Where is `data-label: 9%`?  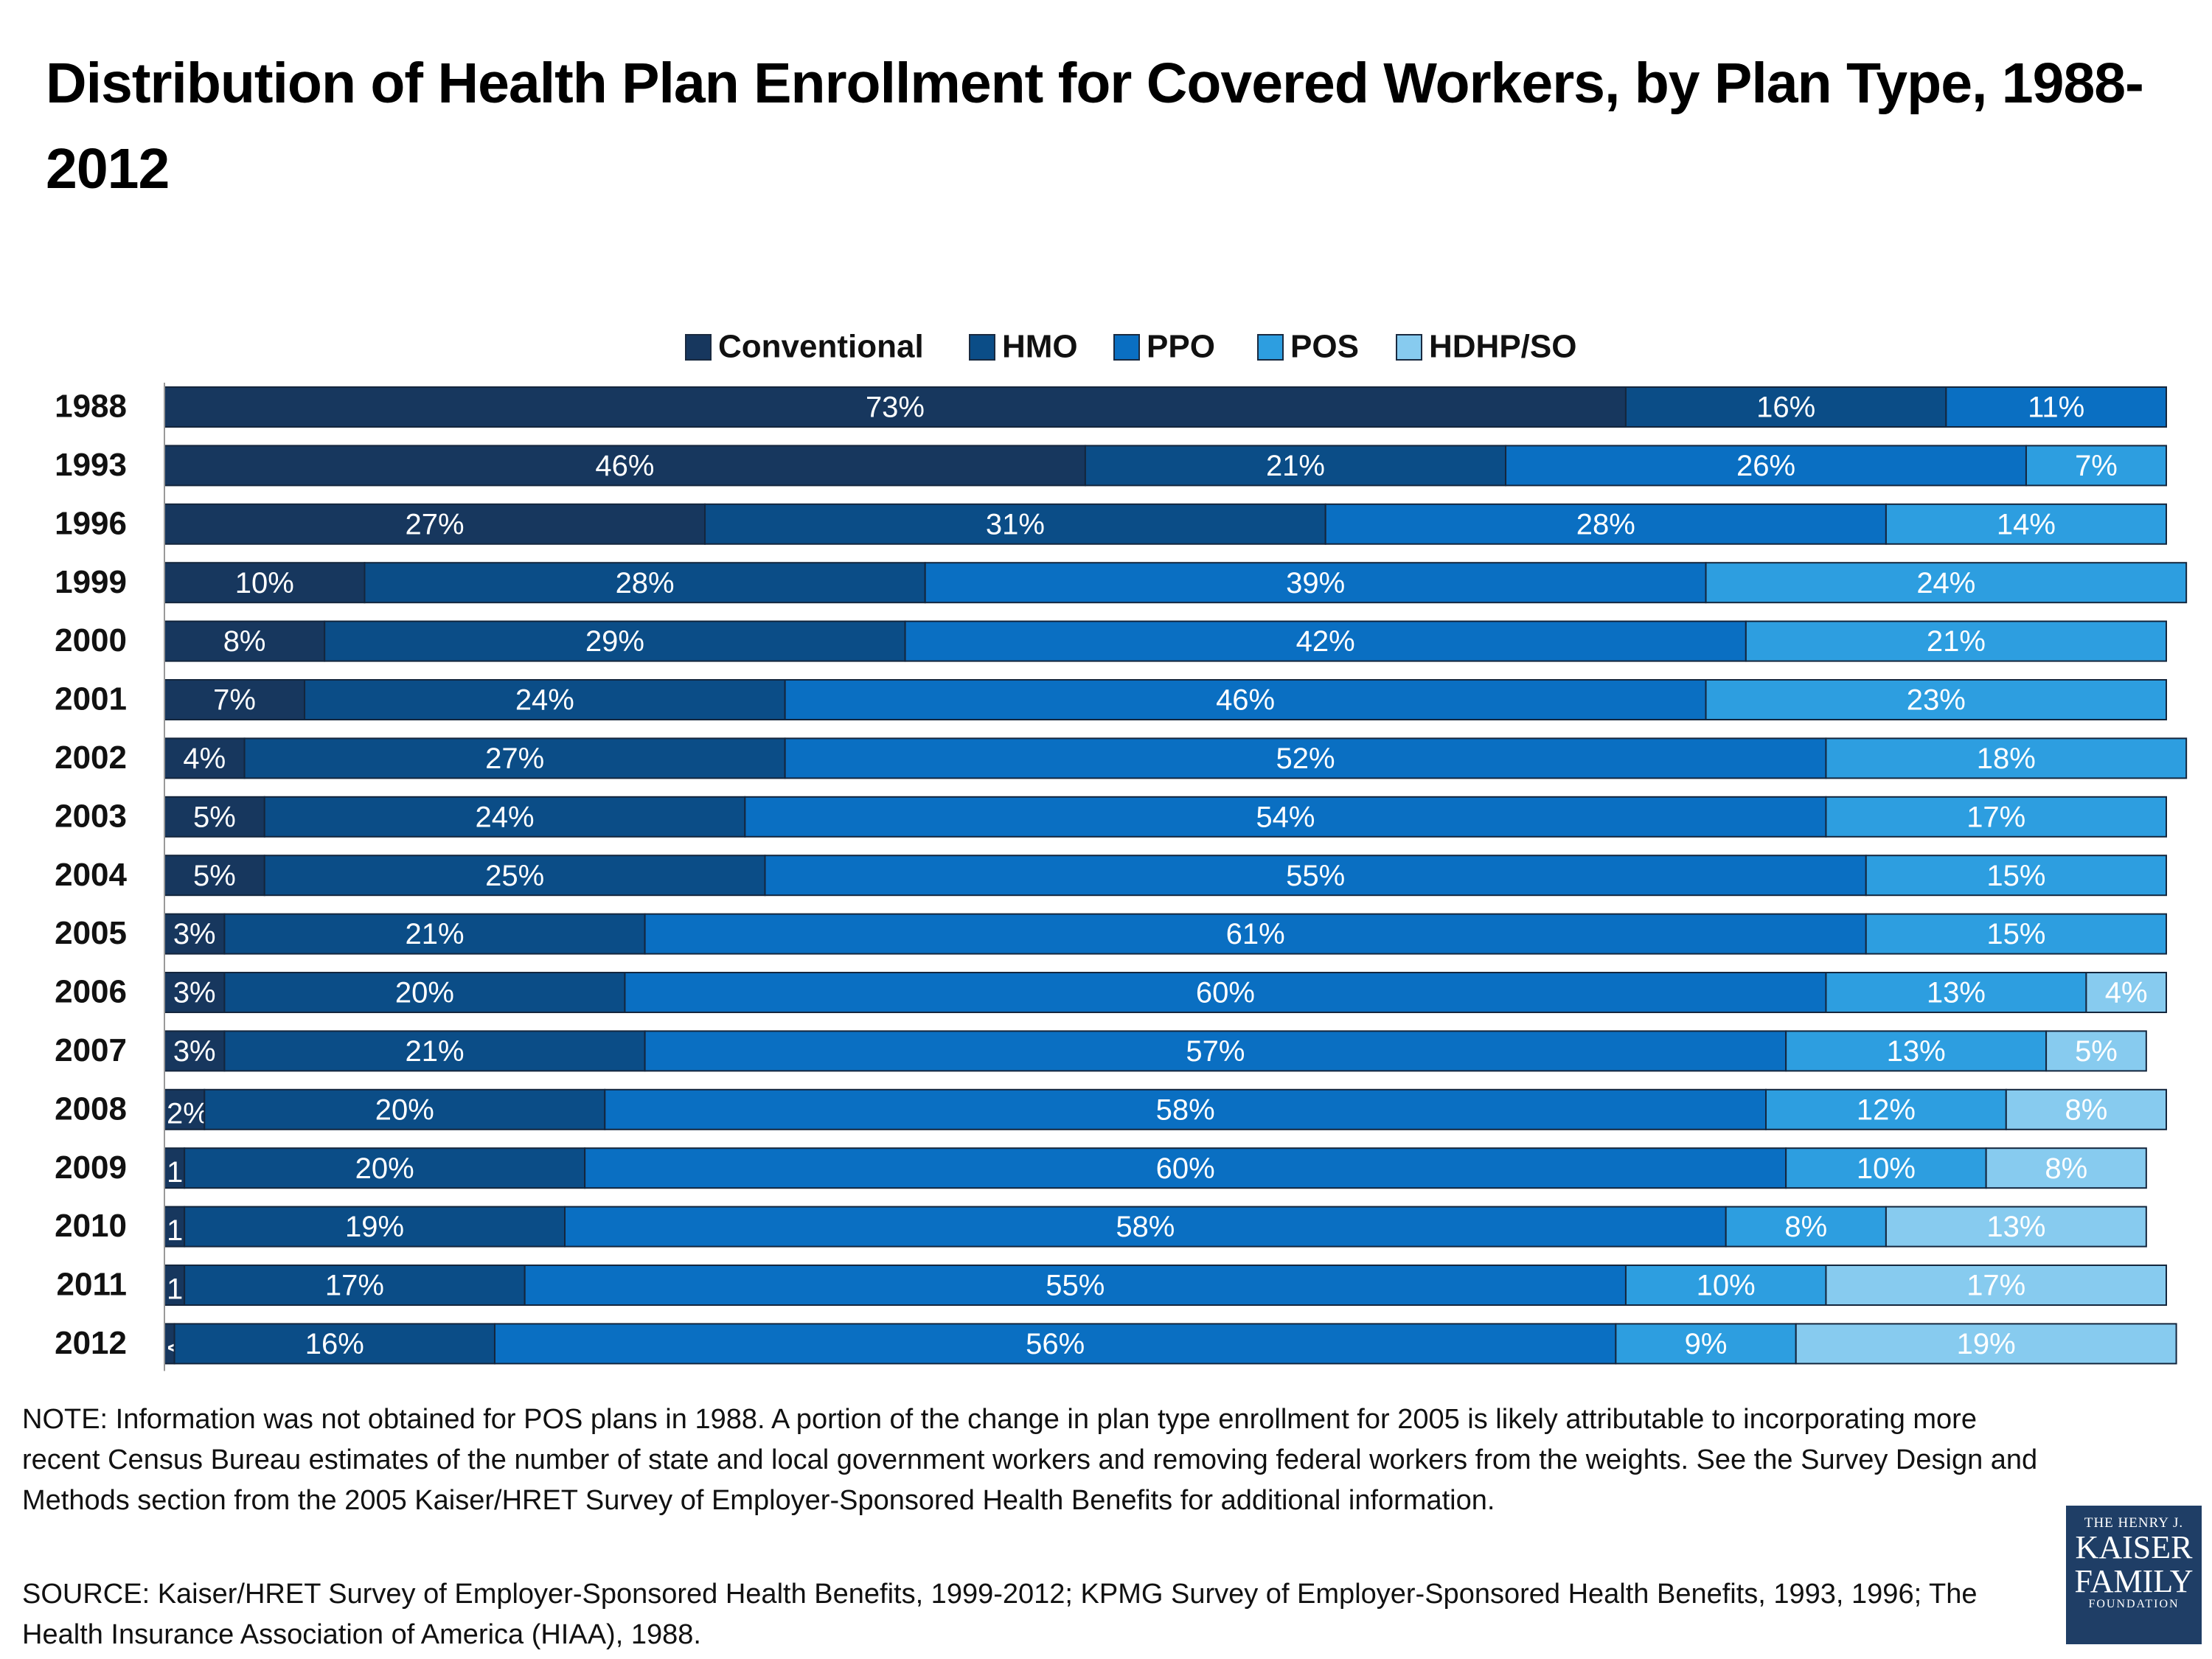 data-label: 9% is located at coordinates (1706, 1344).